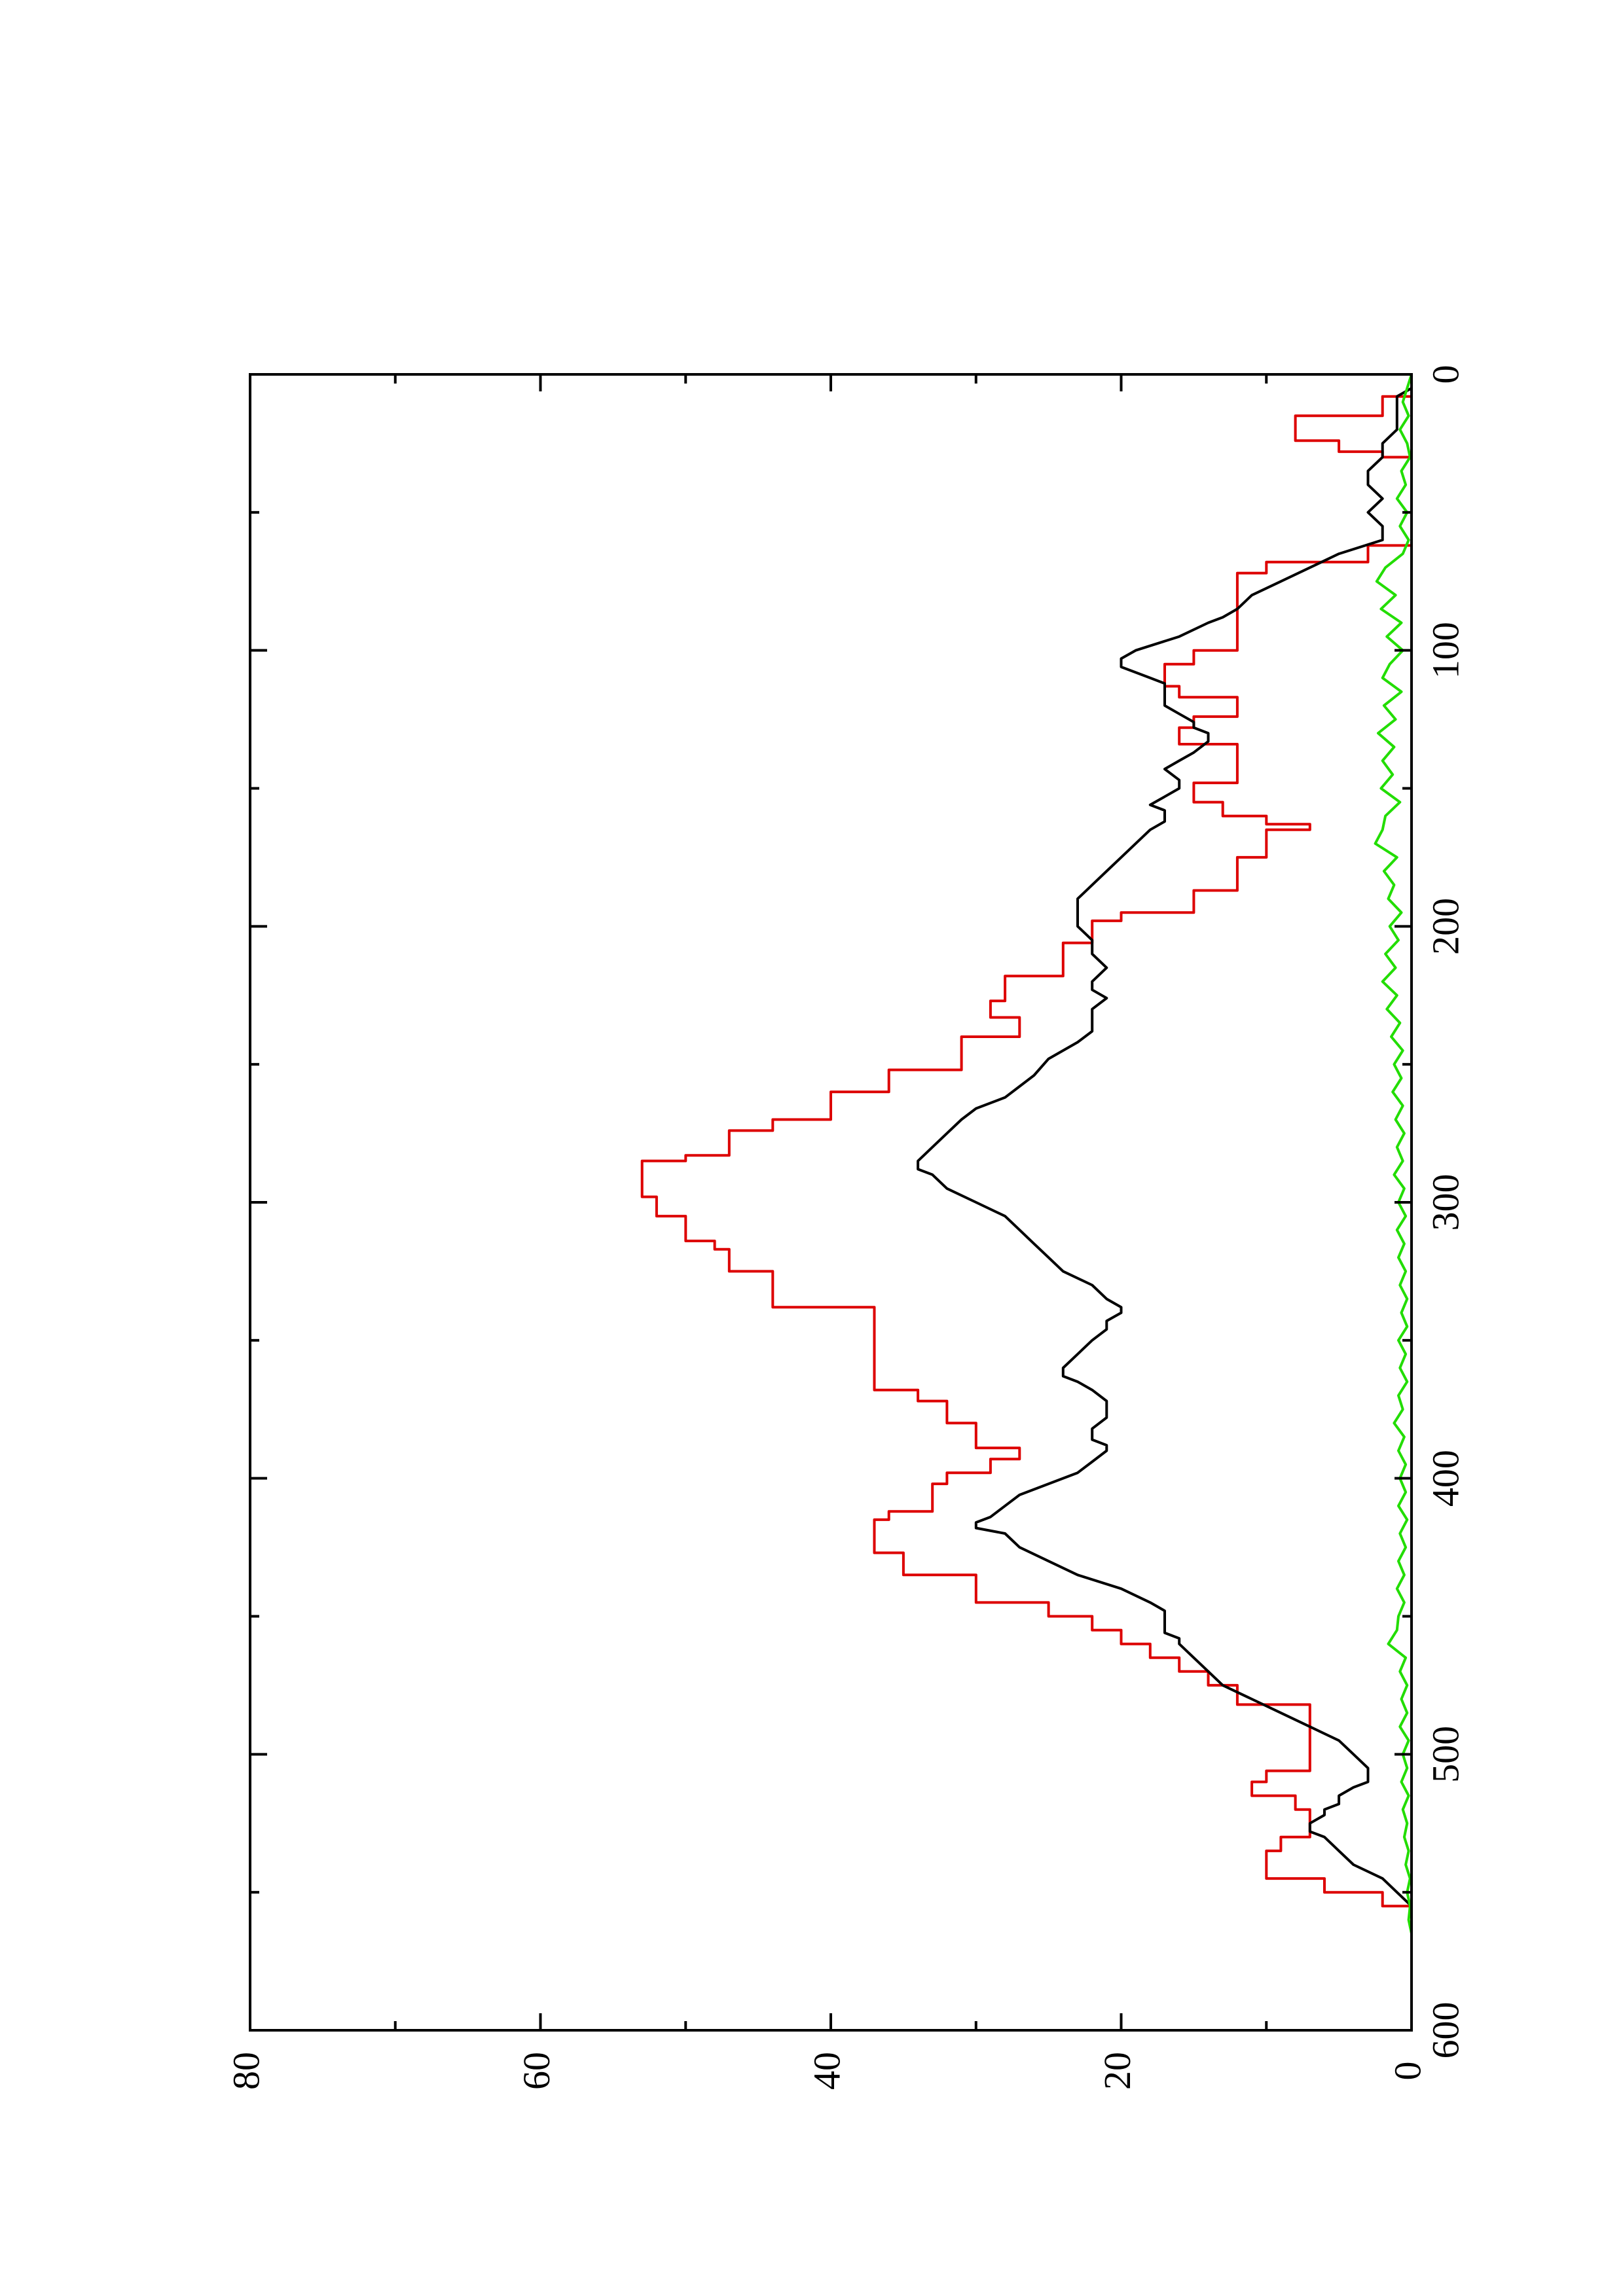  Describe the element at coordinates (1407, 2071) in the screenshot. I see `y-tick-label: 0` at that location.